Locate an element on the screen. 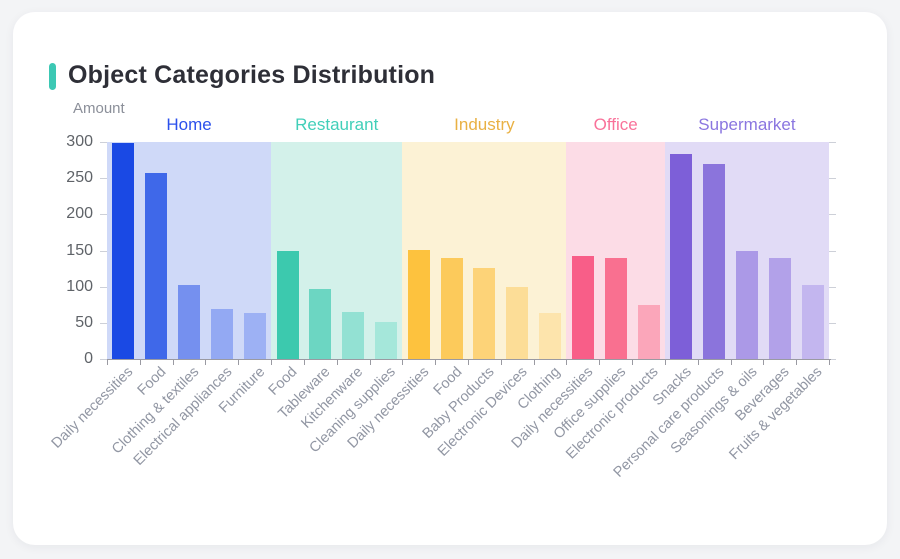 The height and width of the screenshot is (559, 900). y-axis-tick-label-250: 250 is located at coordinates (79, 178).